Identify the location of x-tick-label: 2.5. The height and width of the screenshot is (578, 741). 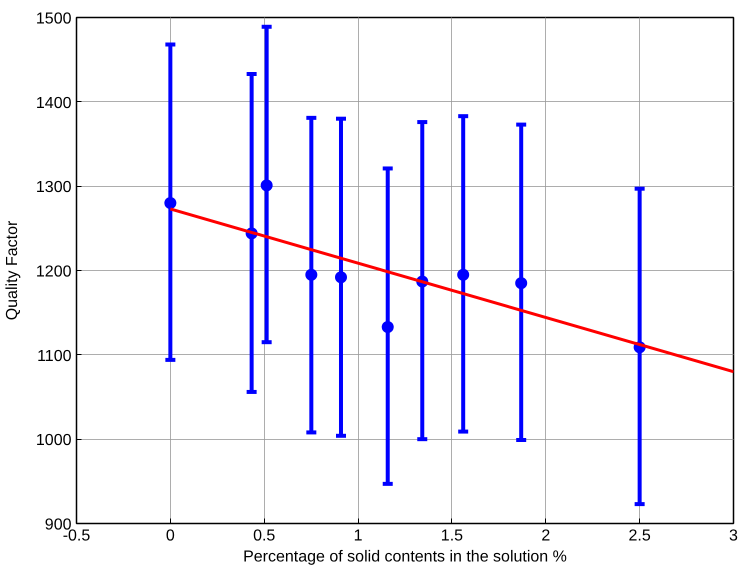
(639, 536).